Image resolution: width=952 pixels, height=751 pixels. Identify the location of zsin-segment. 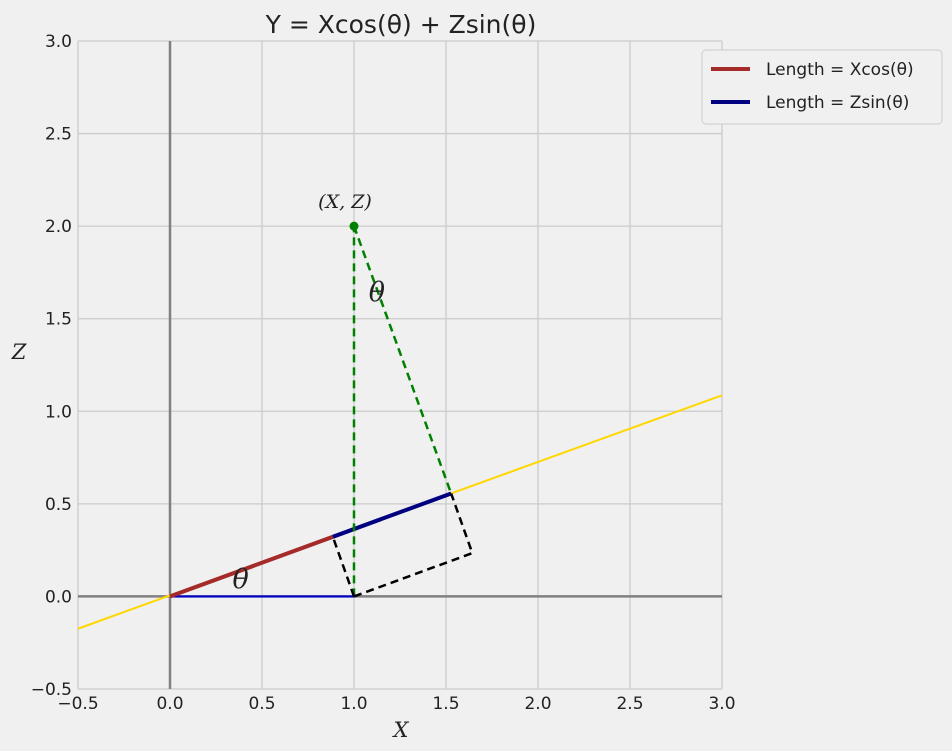
(392, 515).